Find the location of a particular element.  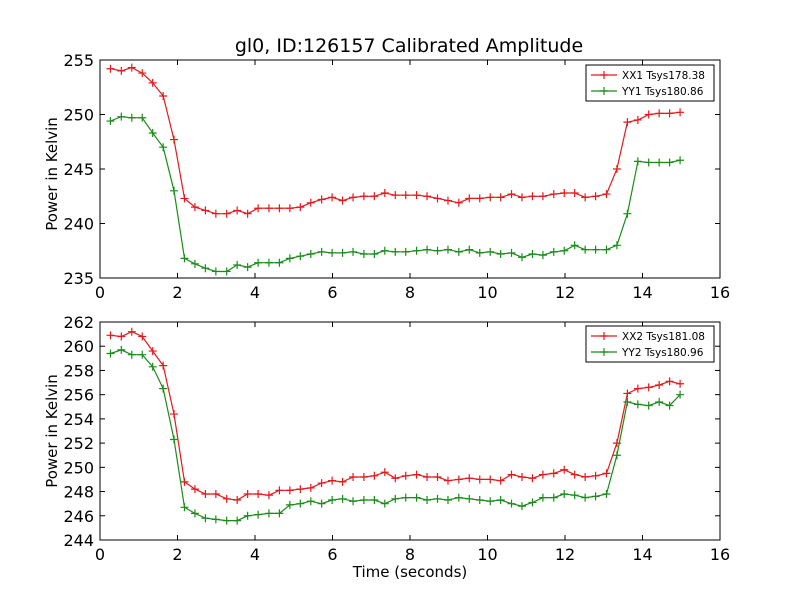

top-y-tick-label: 240 is located at coordinates (78, 224).